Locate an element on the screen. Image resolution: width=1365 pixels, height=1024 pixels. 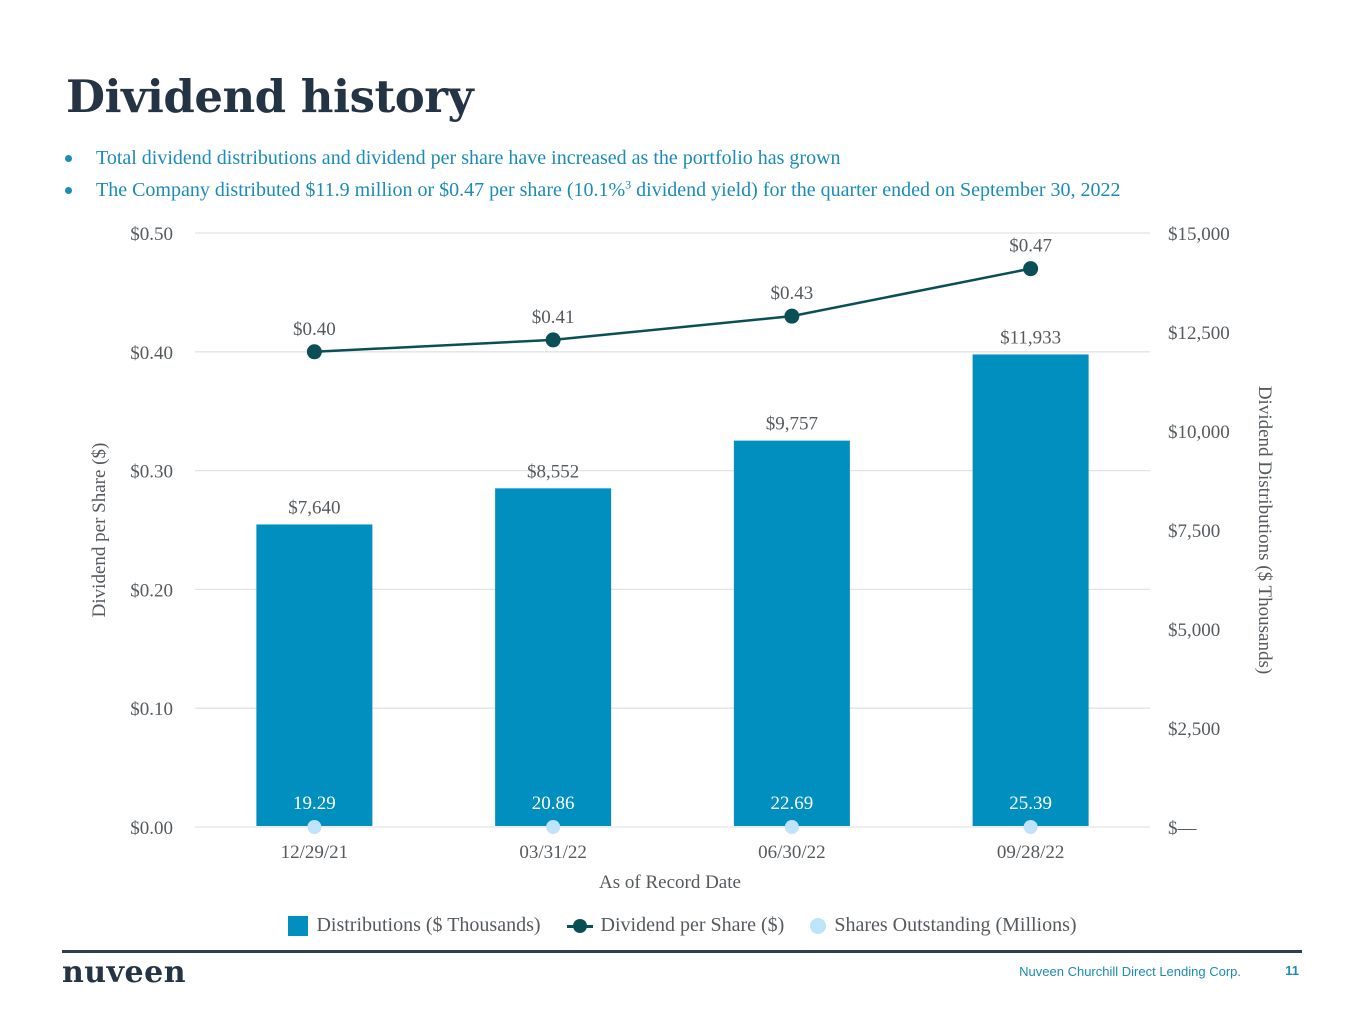
bar-value-label: $8,552 is located at coordinates (553, 471).